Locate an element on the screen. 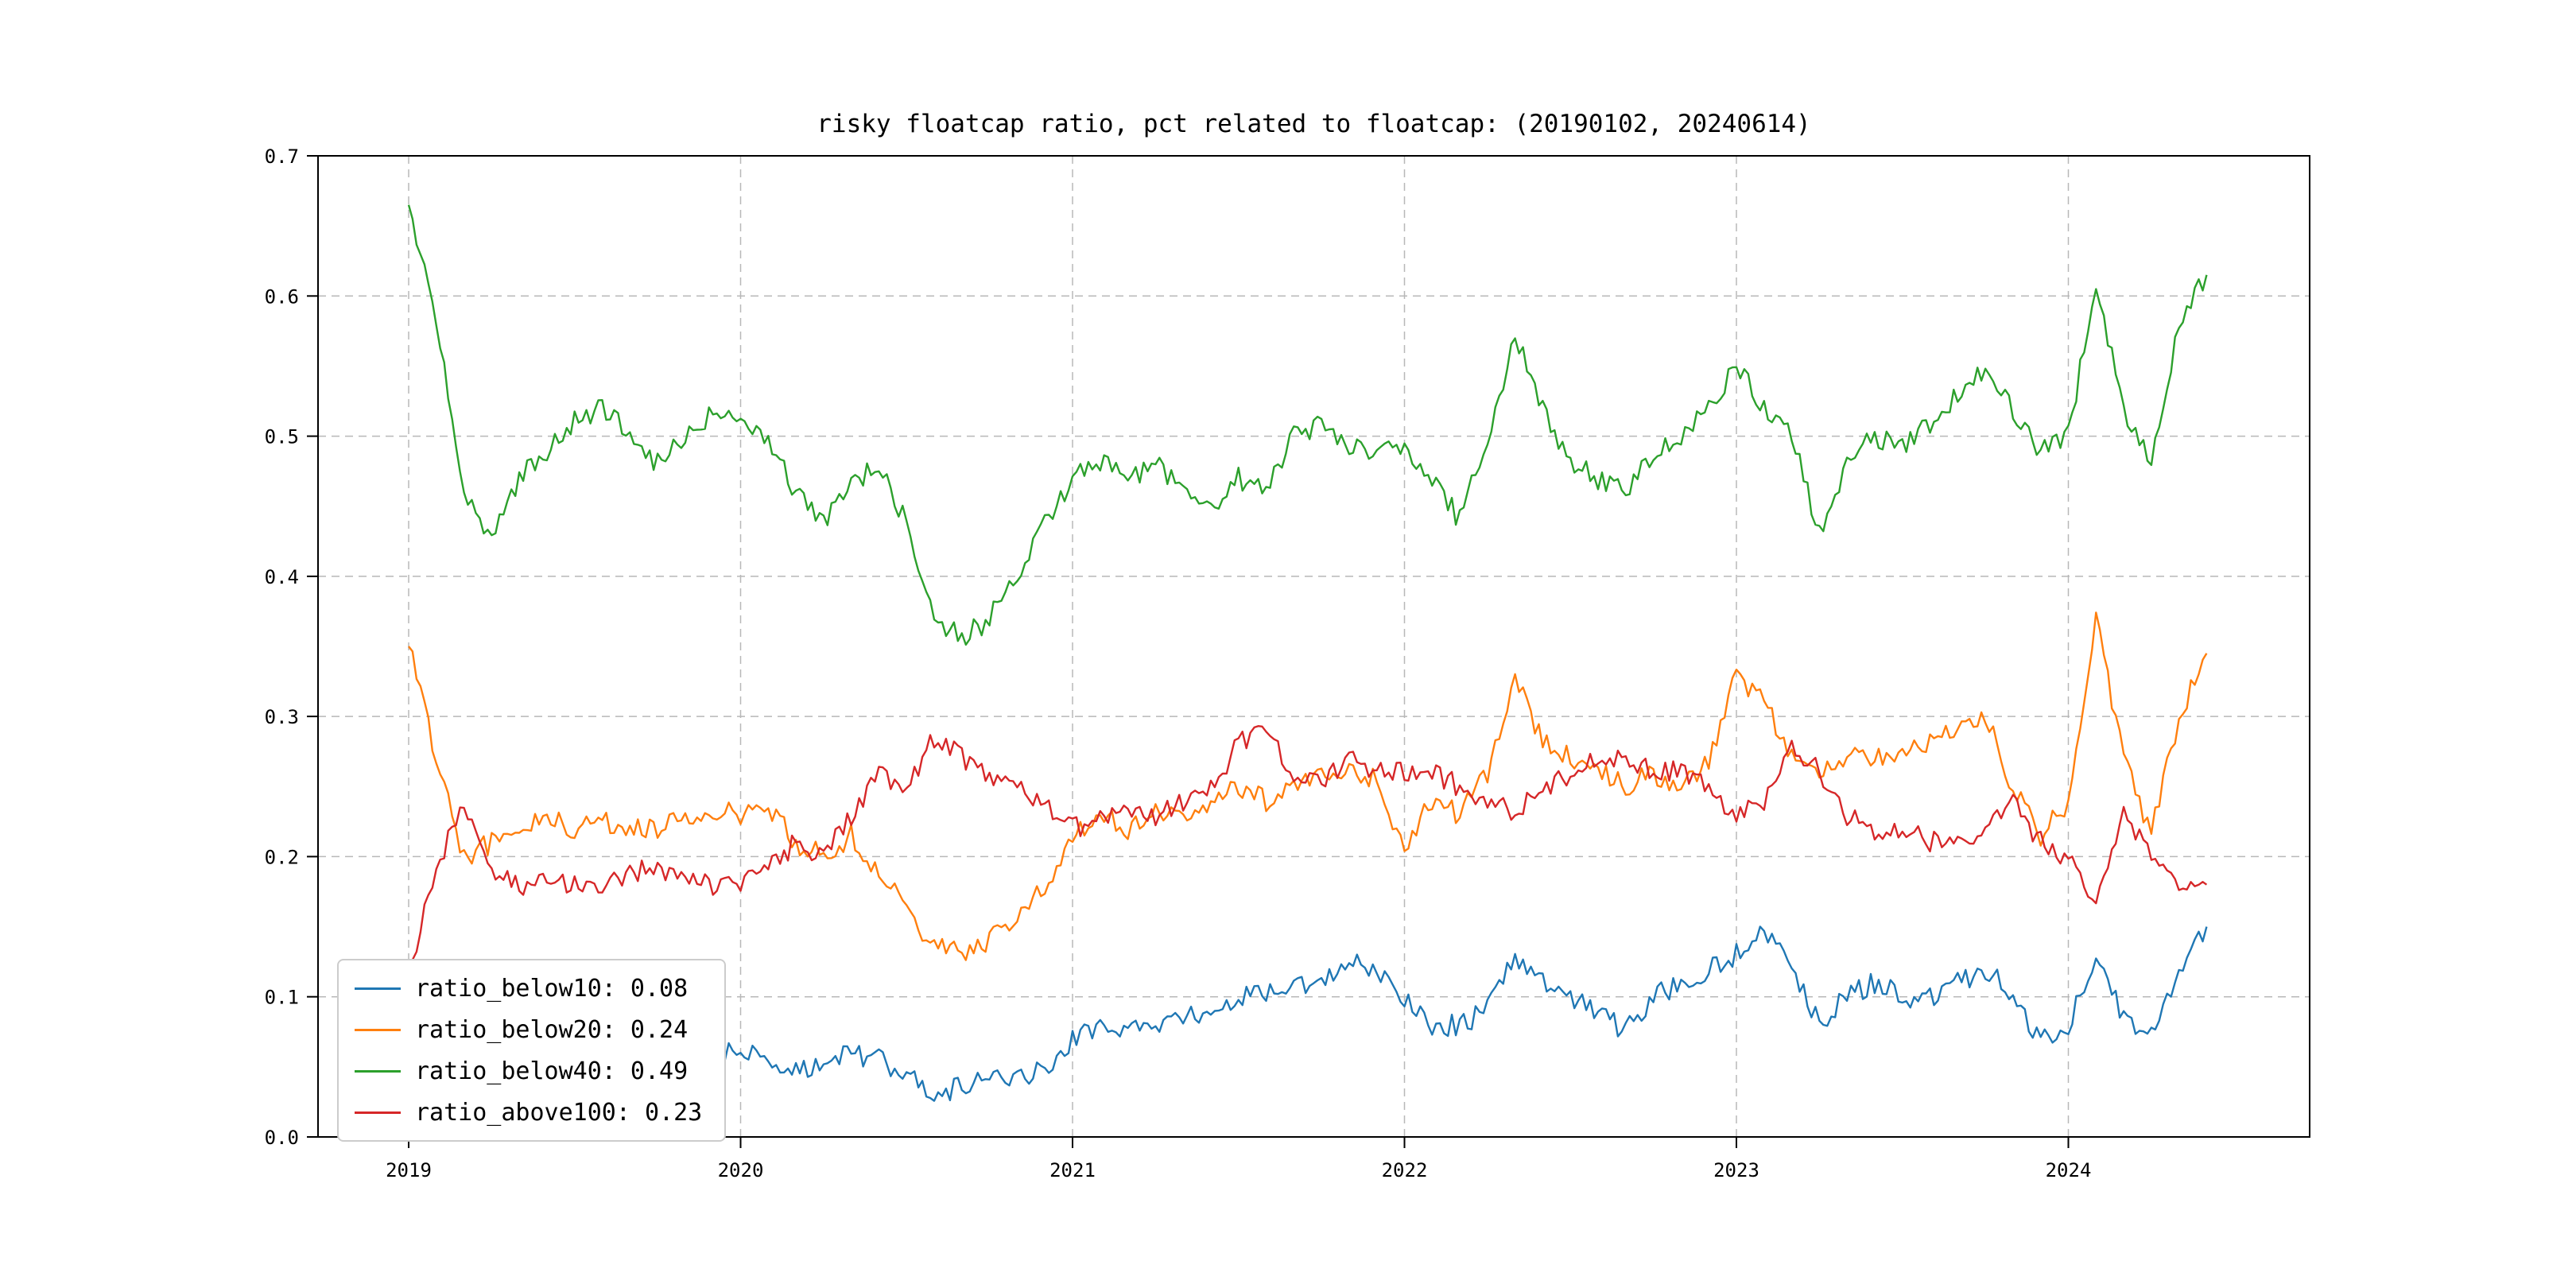  legend-swatch-ratio_below40 is located at coordinates (378, 1071).